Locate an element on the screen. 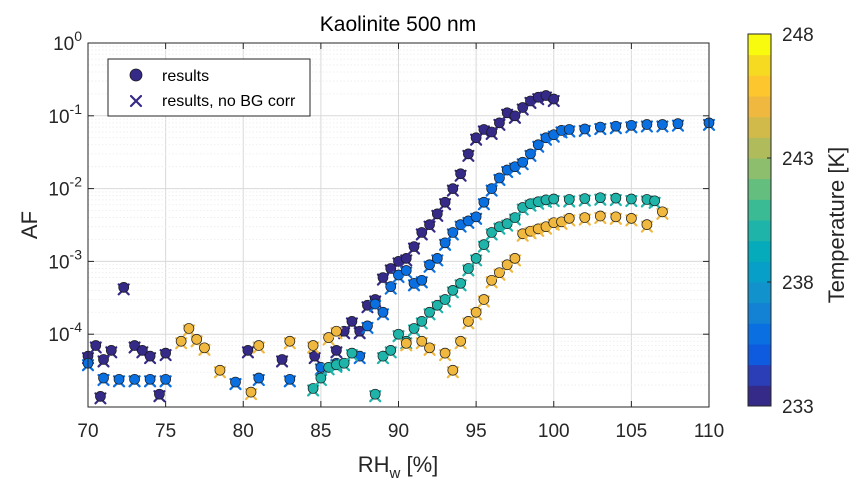  colorbar-title: Temperature [K] is located at coordinates (836, 225).